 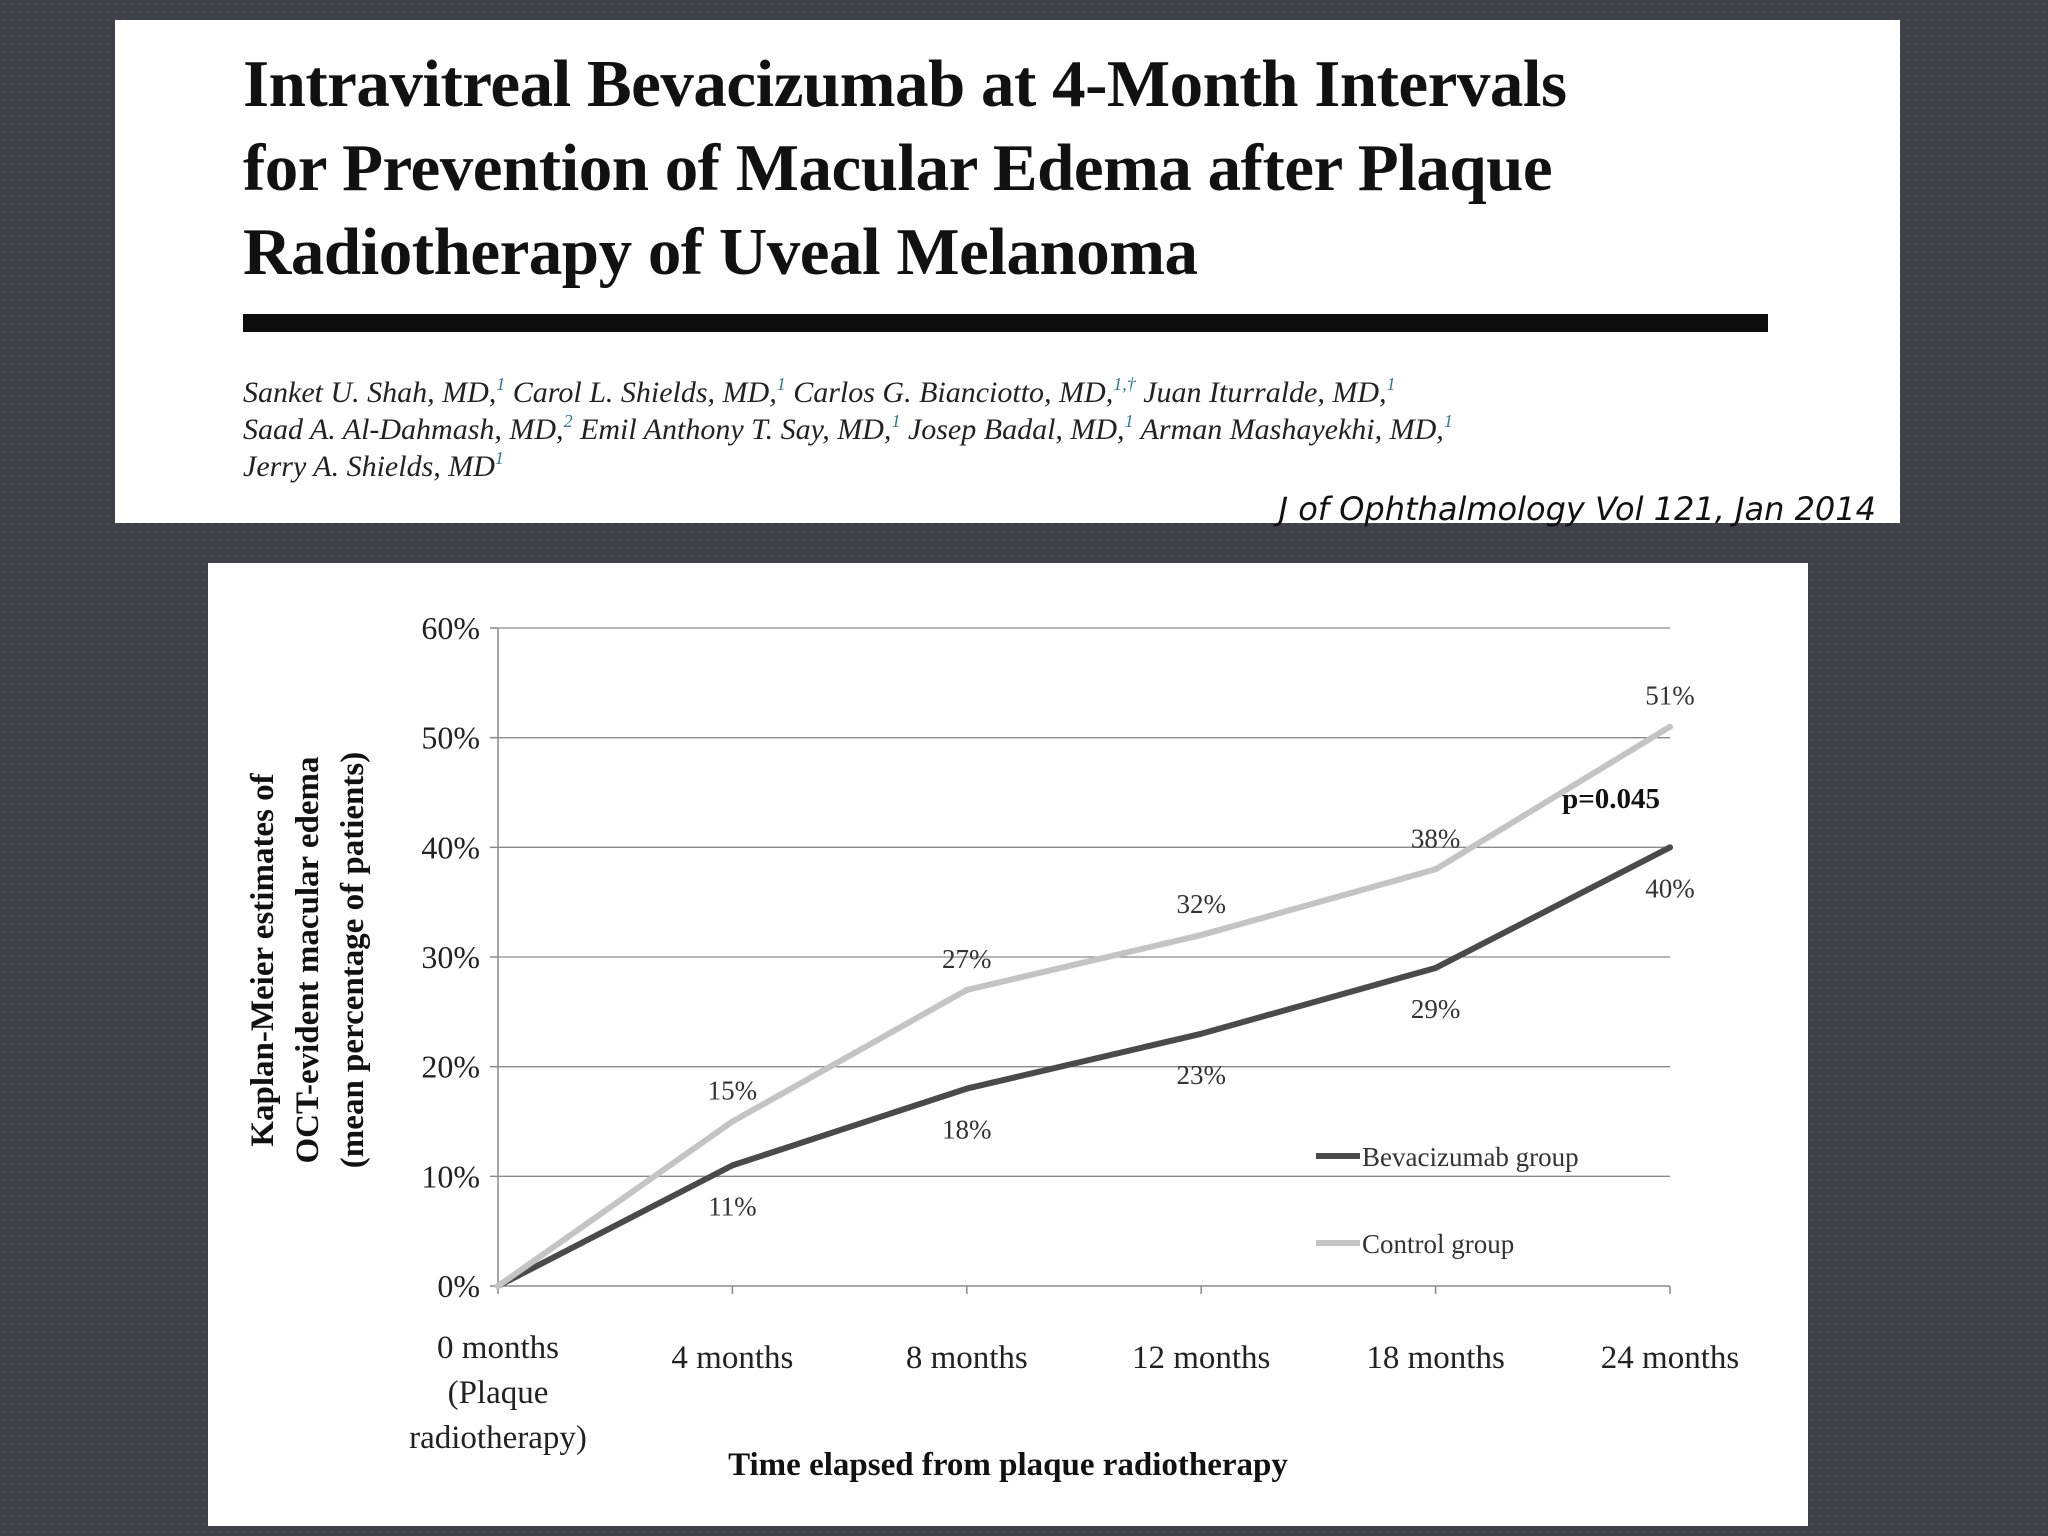 I want to click on data-label: 18%, so click(x=967, y=1130).